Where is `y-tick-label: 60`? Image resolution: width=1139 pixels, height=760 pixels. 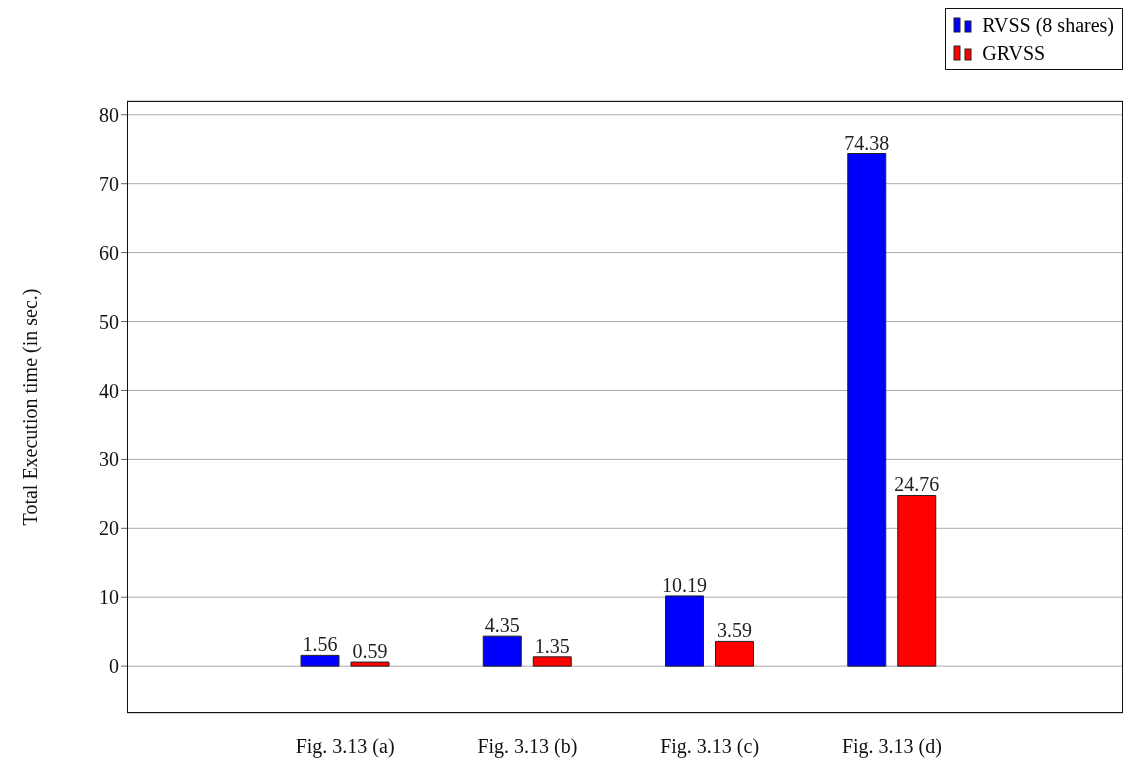
y-tick-label: 60 is located at coordinates (109, 252).